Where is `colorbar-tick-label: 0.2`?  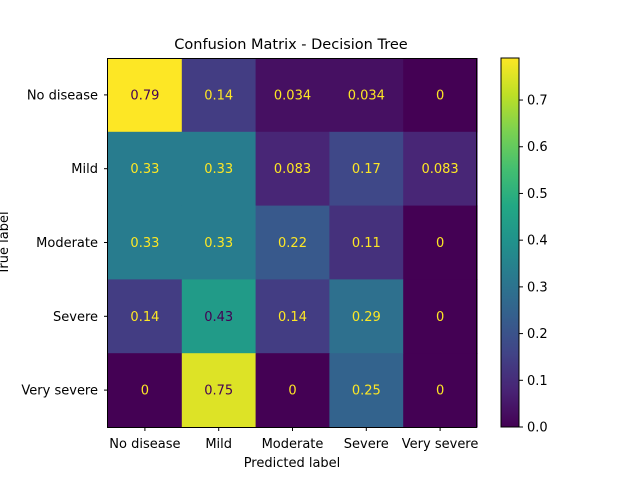
colorbar-tick-label: 0.2 is located at coordinates (537, 334).